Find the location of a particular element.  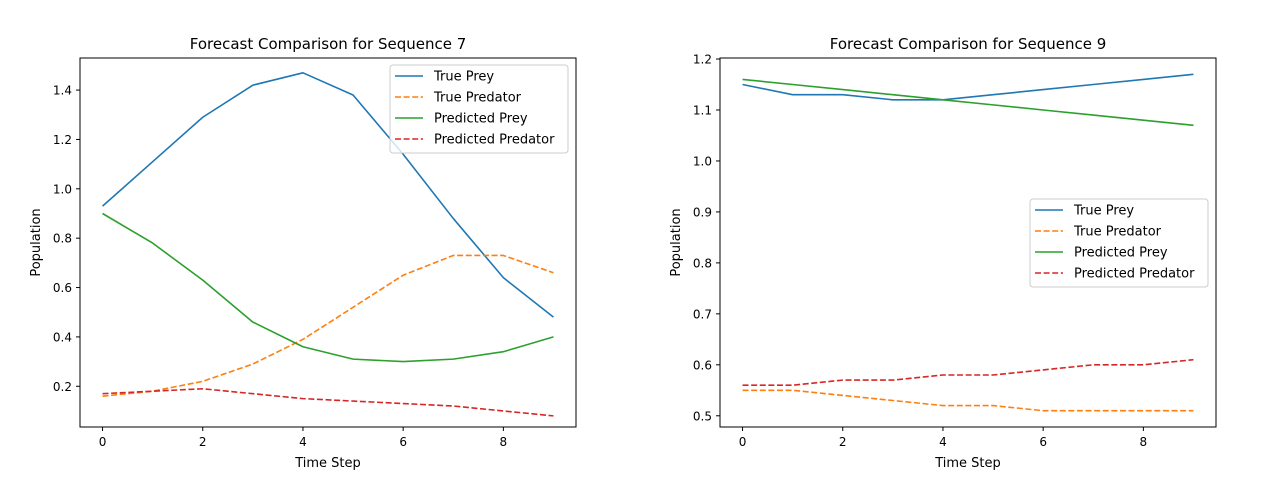

series-line-true-prey is located at coordinates (968, 87).